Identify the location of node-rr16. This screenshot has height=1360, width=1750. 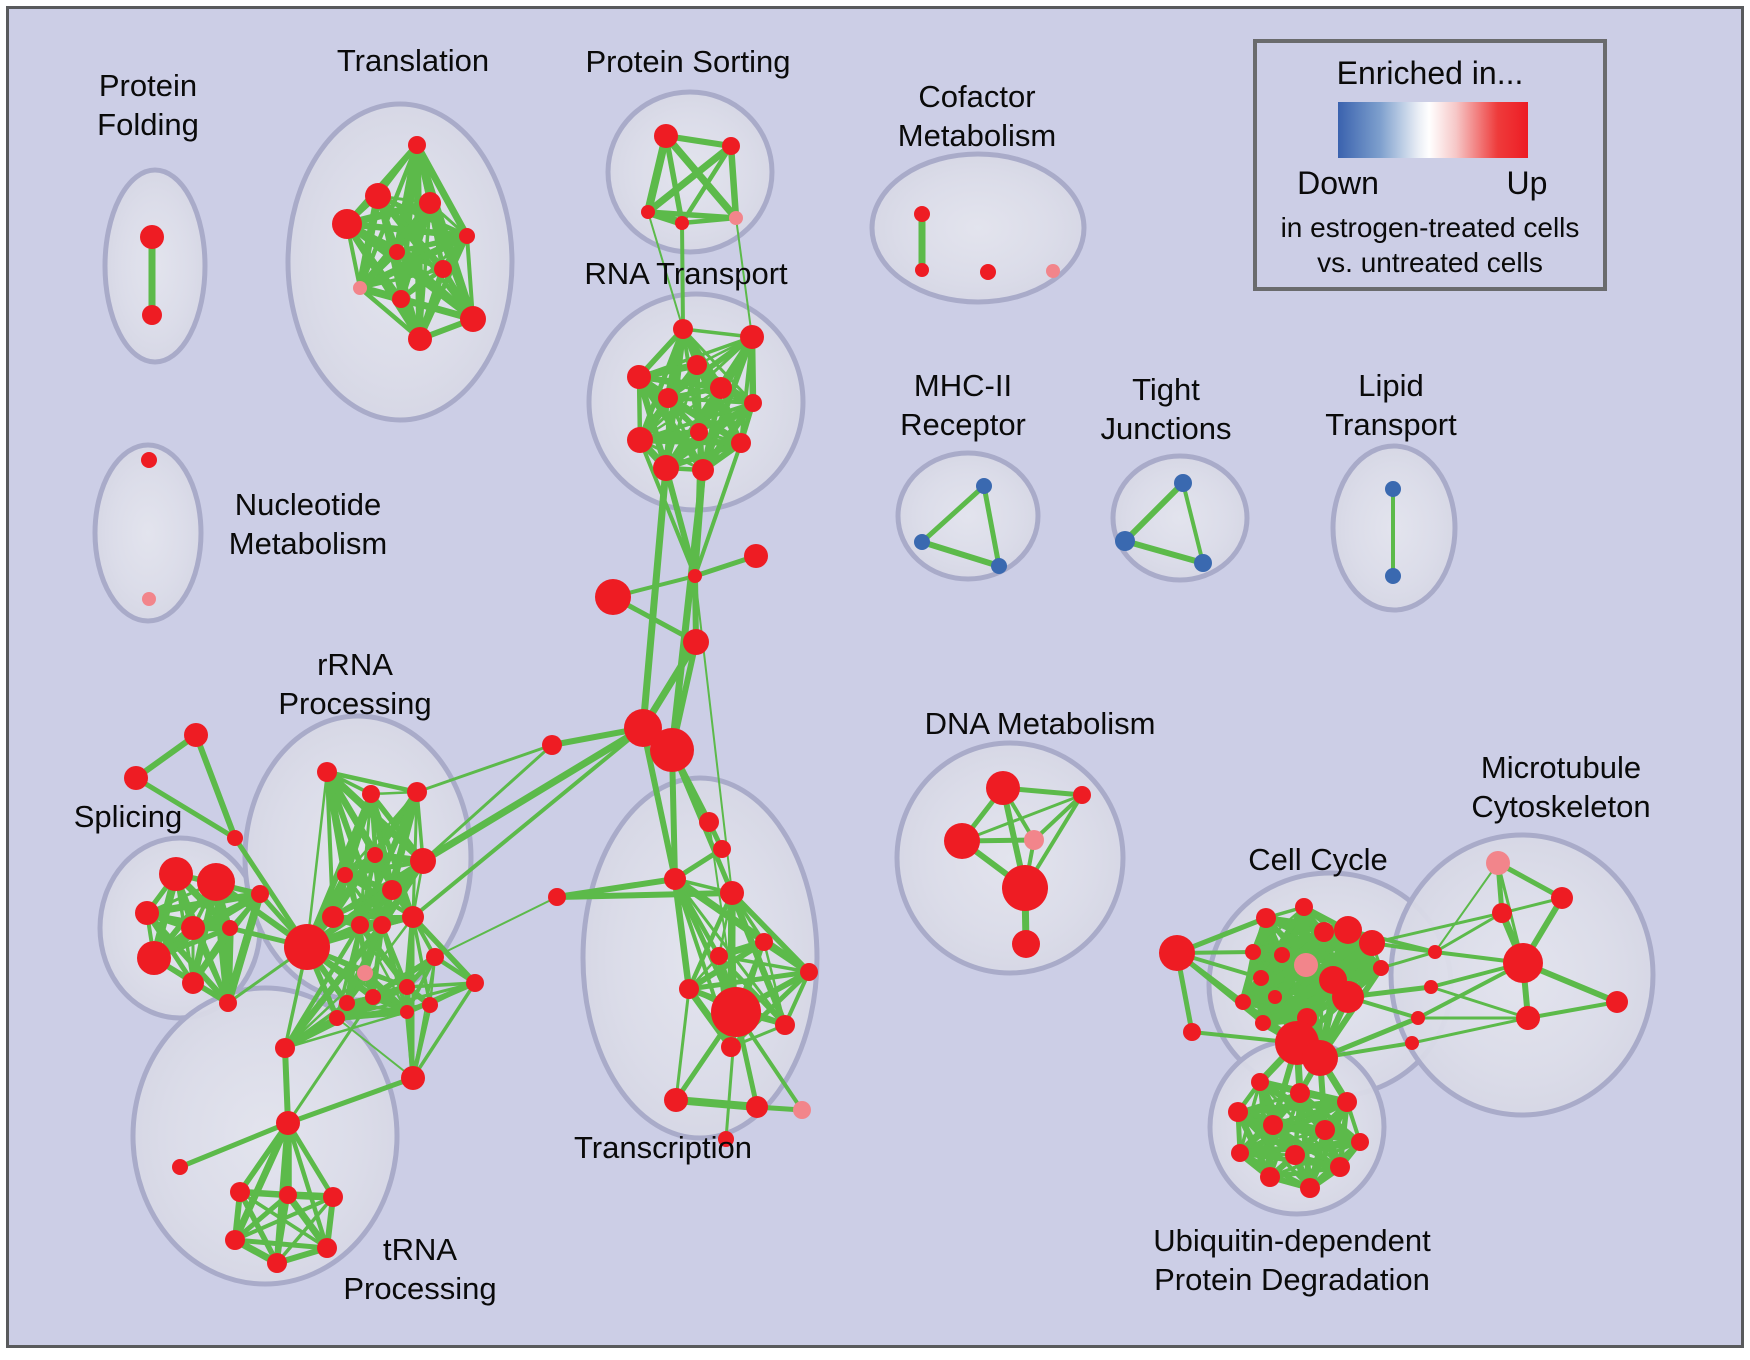
(347, 1003).